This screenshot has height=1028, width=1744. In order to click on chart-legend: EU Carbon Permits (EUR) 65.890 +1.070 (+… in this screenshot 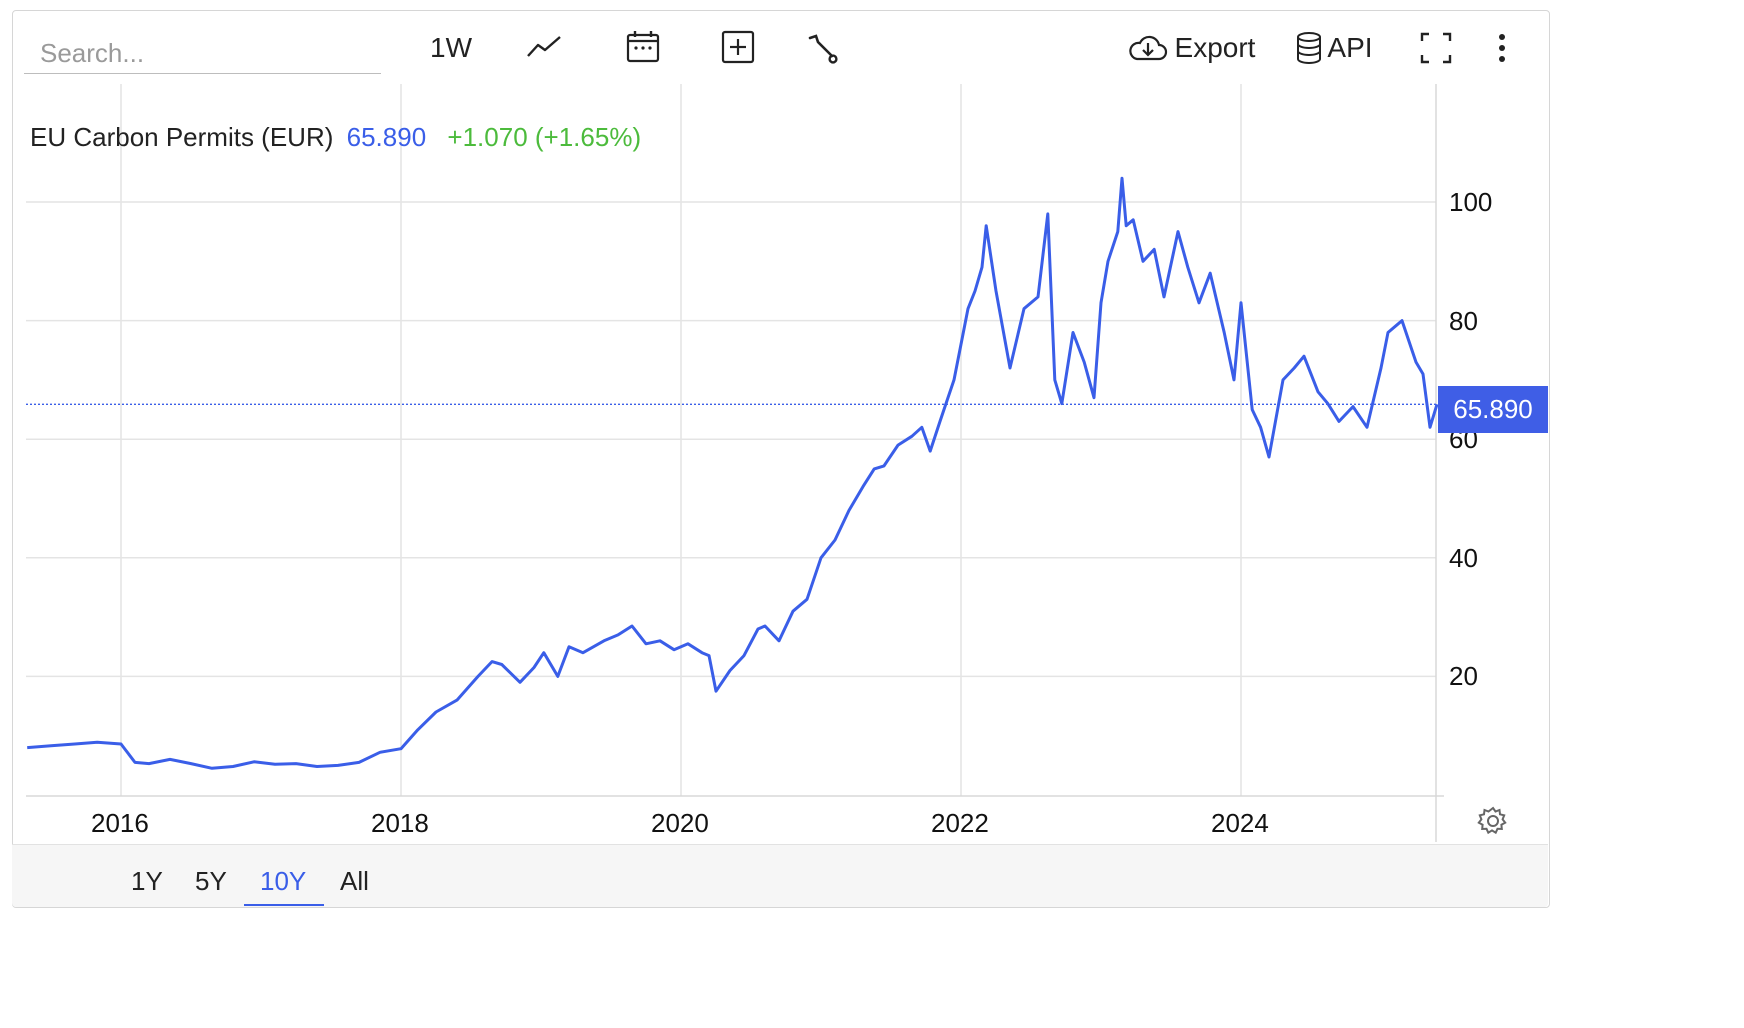, I will do `click(335, 137)`.